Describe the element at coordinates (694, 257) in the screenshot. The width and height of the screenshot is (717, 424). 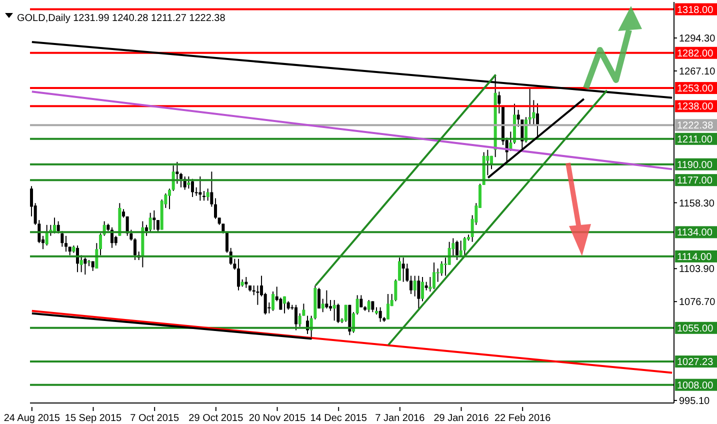
I see `ref-line-label: 1114.00` at that location.